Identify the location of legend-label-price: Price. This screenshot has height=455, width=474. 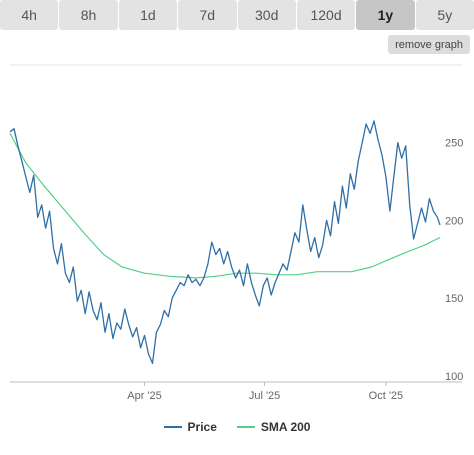
(202, 427).